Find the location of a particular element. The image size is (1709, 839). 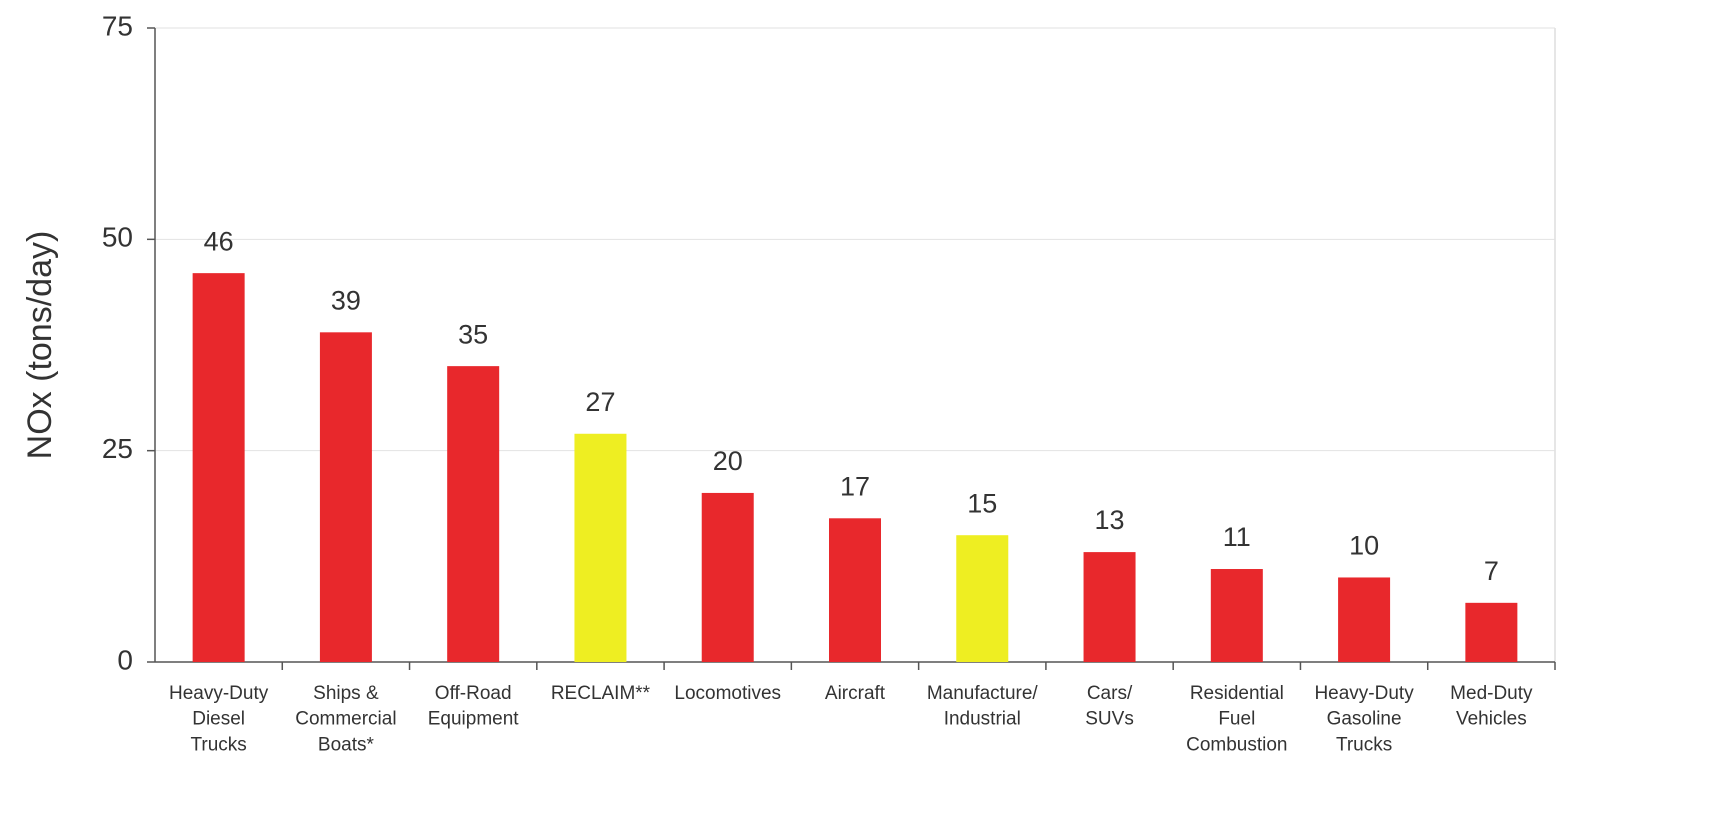

value-label: 46 is located at coordinates (219, 241).